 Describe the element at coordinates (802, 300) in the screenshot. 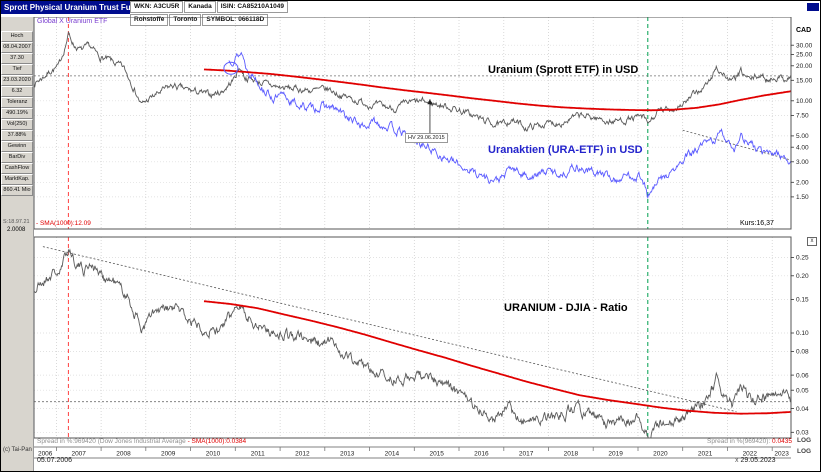

I see `y-axis-label: 0.15` at that location.